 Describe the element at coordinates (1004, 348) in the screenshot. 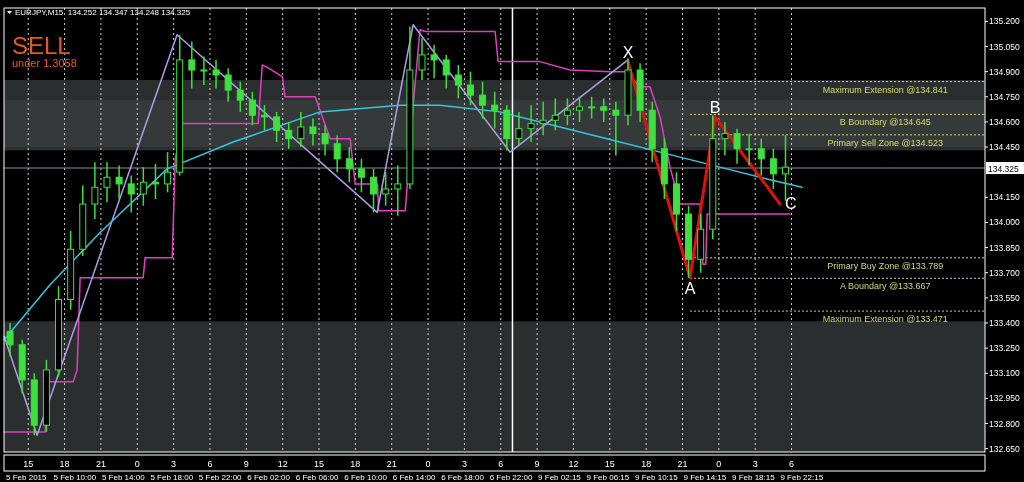

I see `y-tick-label: 133.250` at that location.